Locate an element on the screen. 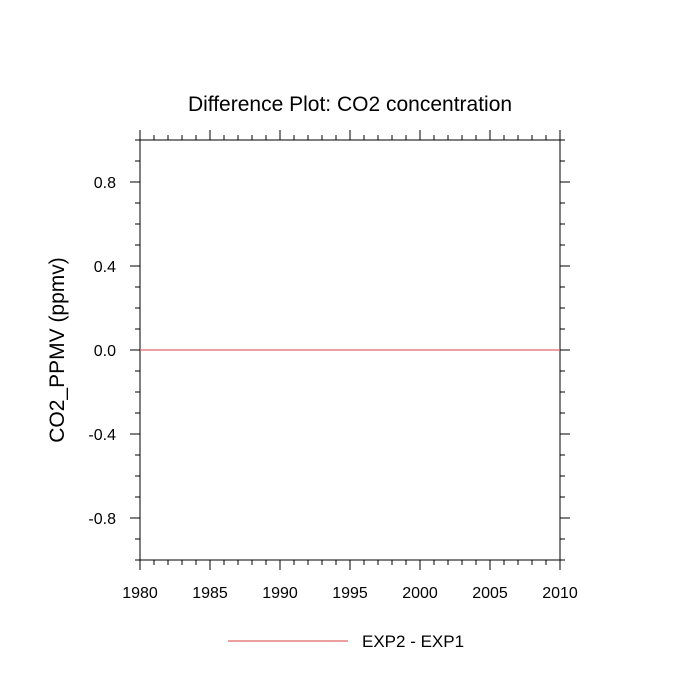  y-tick-label: 0.8 is located at coordinates (105, 183).